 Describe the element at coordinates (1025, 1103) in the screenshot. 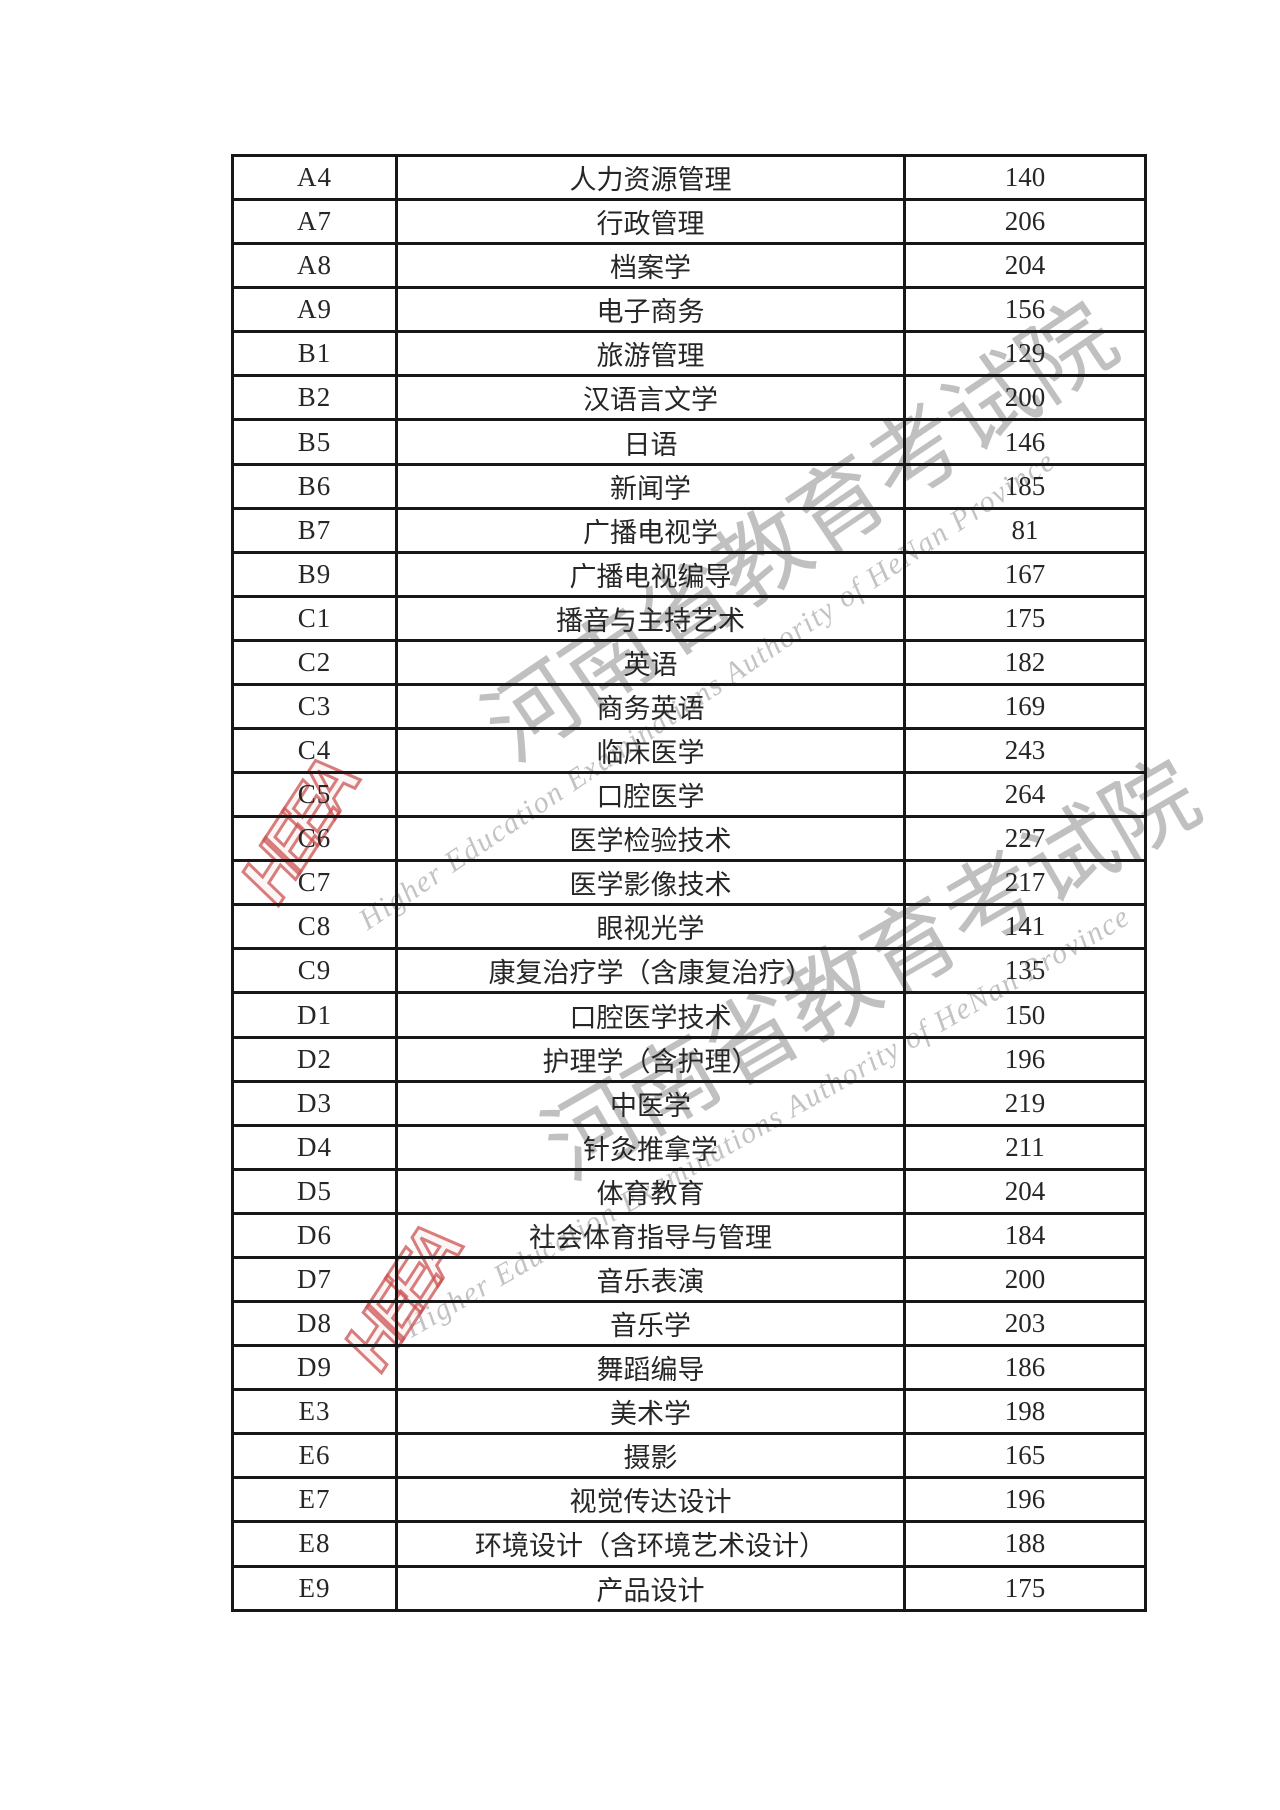

I see `score-cell: 219` at that location.